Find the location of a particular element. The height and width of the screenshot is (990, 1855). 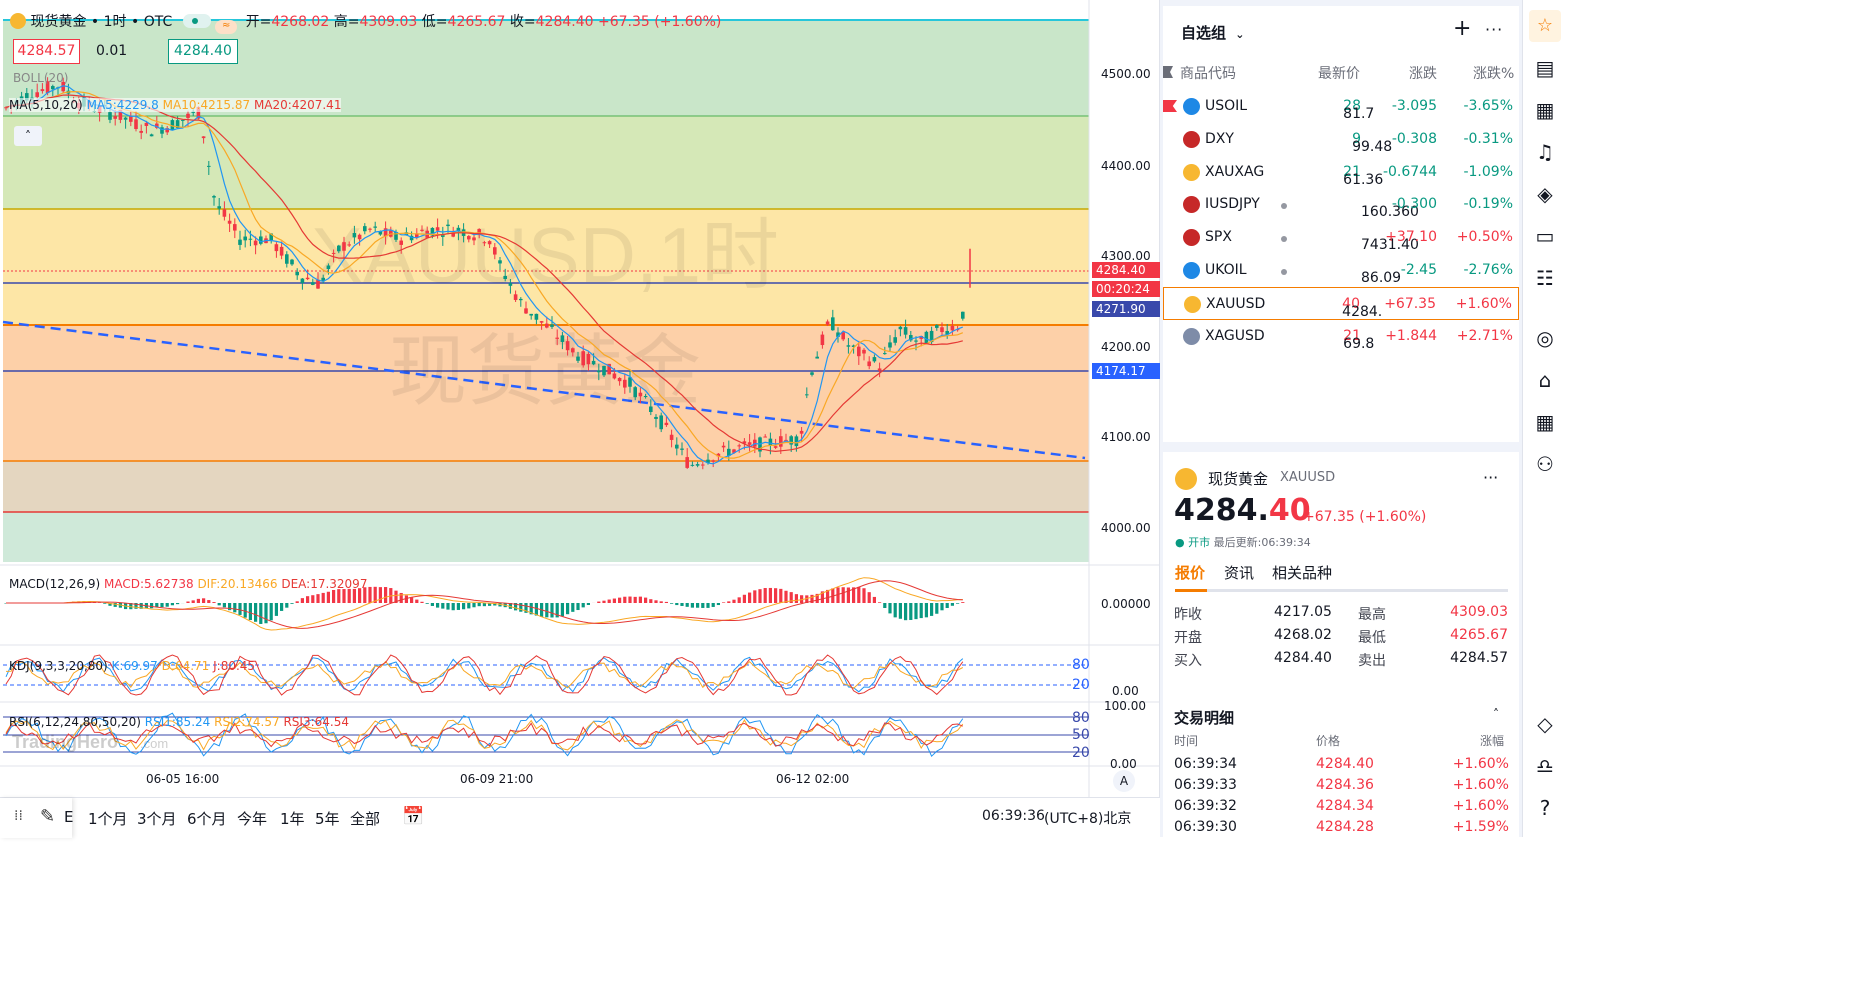

watchlist-change: +1.844 is located at coordinates (1411, 335).